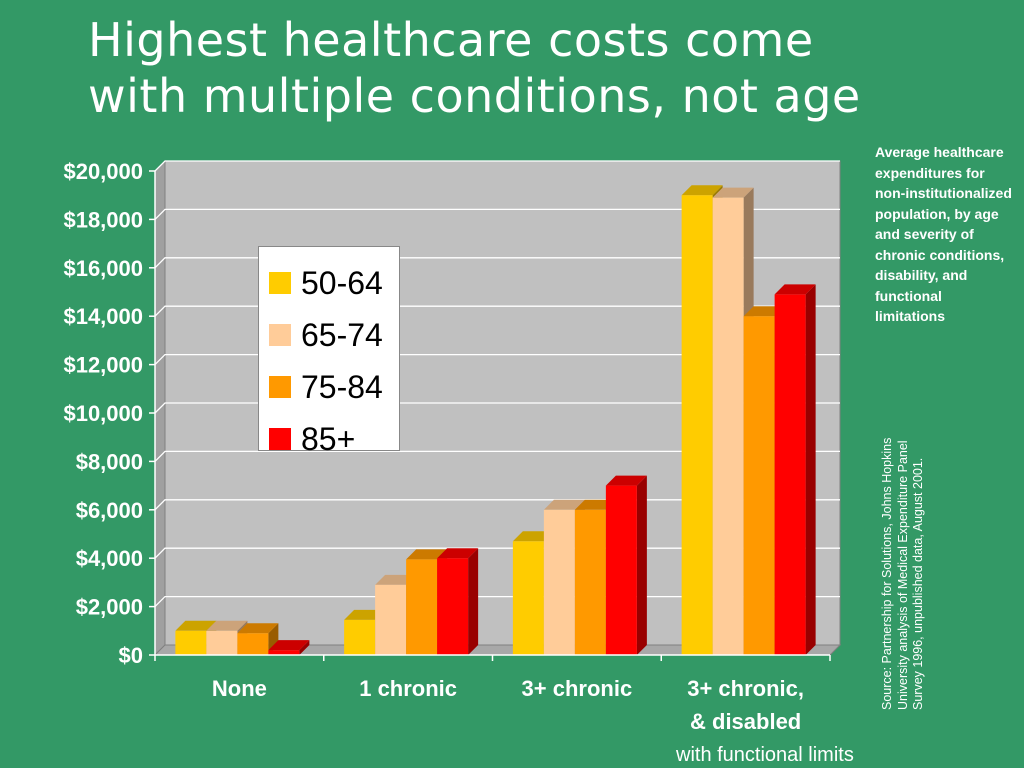 The width and height of the screenshot is (1024, 768). I want to click on y-tick-label: $16,000, so click(103, 268).